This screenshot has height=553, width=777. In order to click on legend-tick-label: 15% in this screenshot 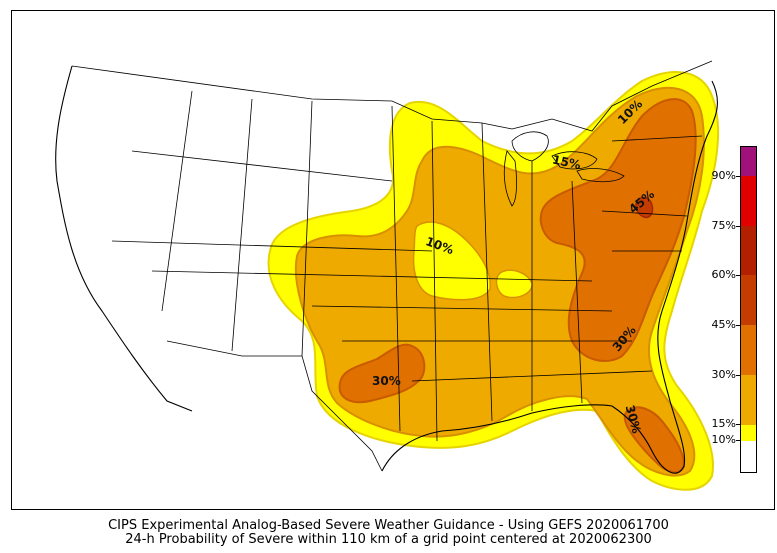, I will do `click(723, 423)`.